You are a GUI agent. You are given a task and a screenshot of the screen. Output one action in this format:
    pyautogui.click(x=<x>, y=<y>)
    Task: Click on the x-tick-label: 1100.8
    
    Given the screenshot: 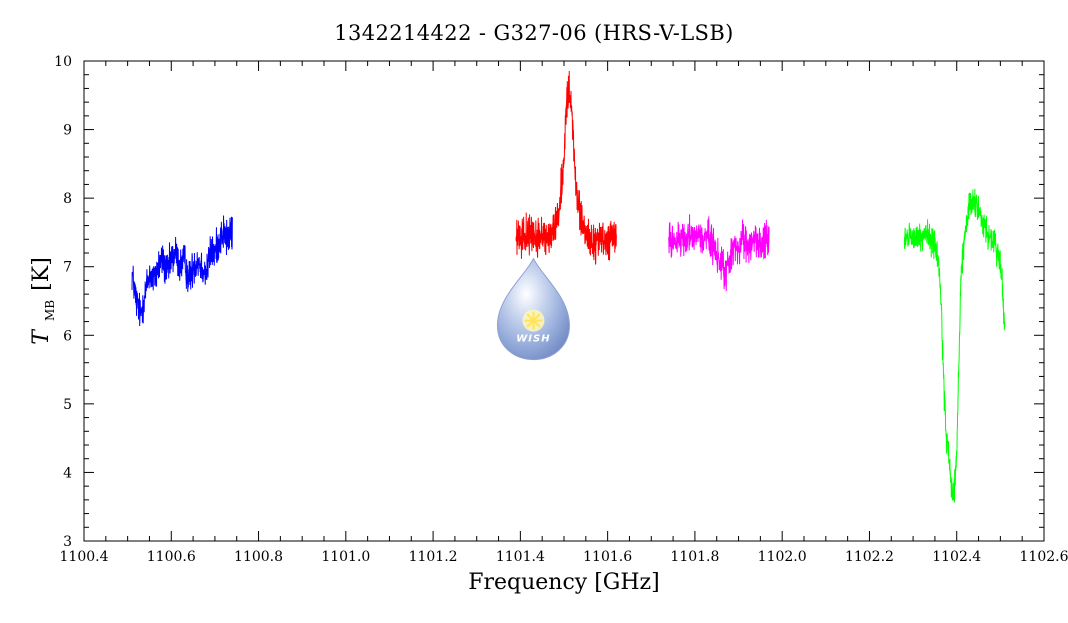 What is the action you would take?
    pyautogui.click(x=258, y=557)
    